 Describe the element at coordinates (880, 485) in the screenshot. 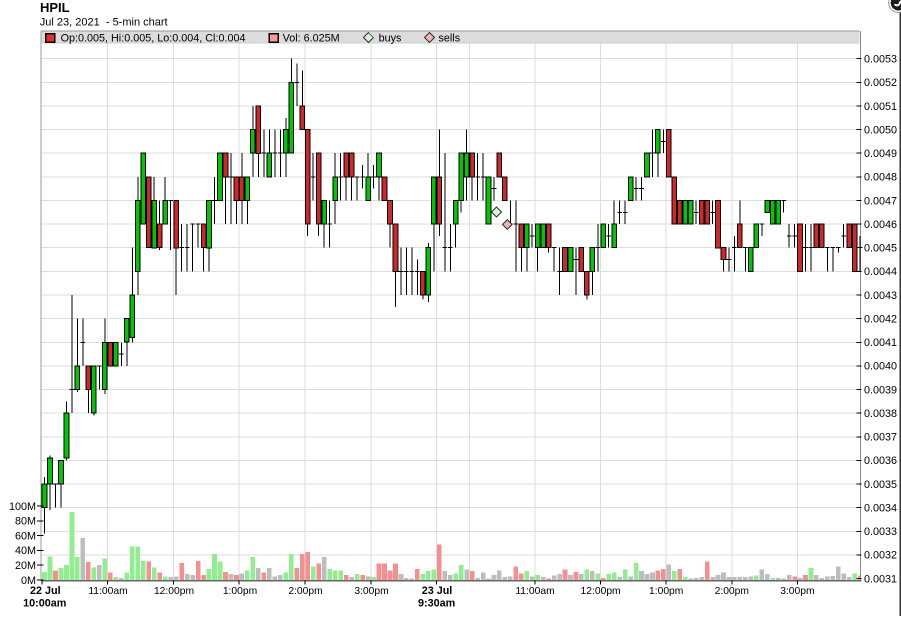

I see `svg-text: 0.0035` at that location.